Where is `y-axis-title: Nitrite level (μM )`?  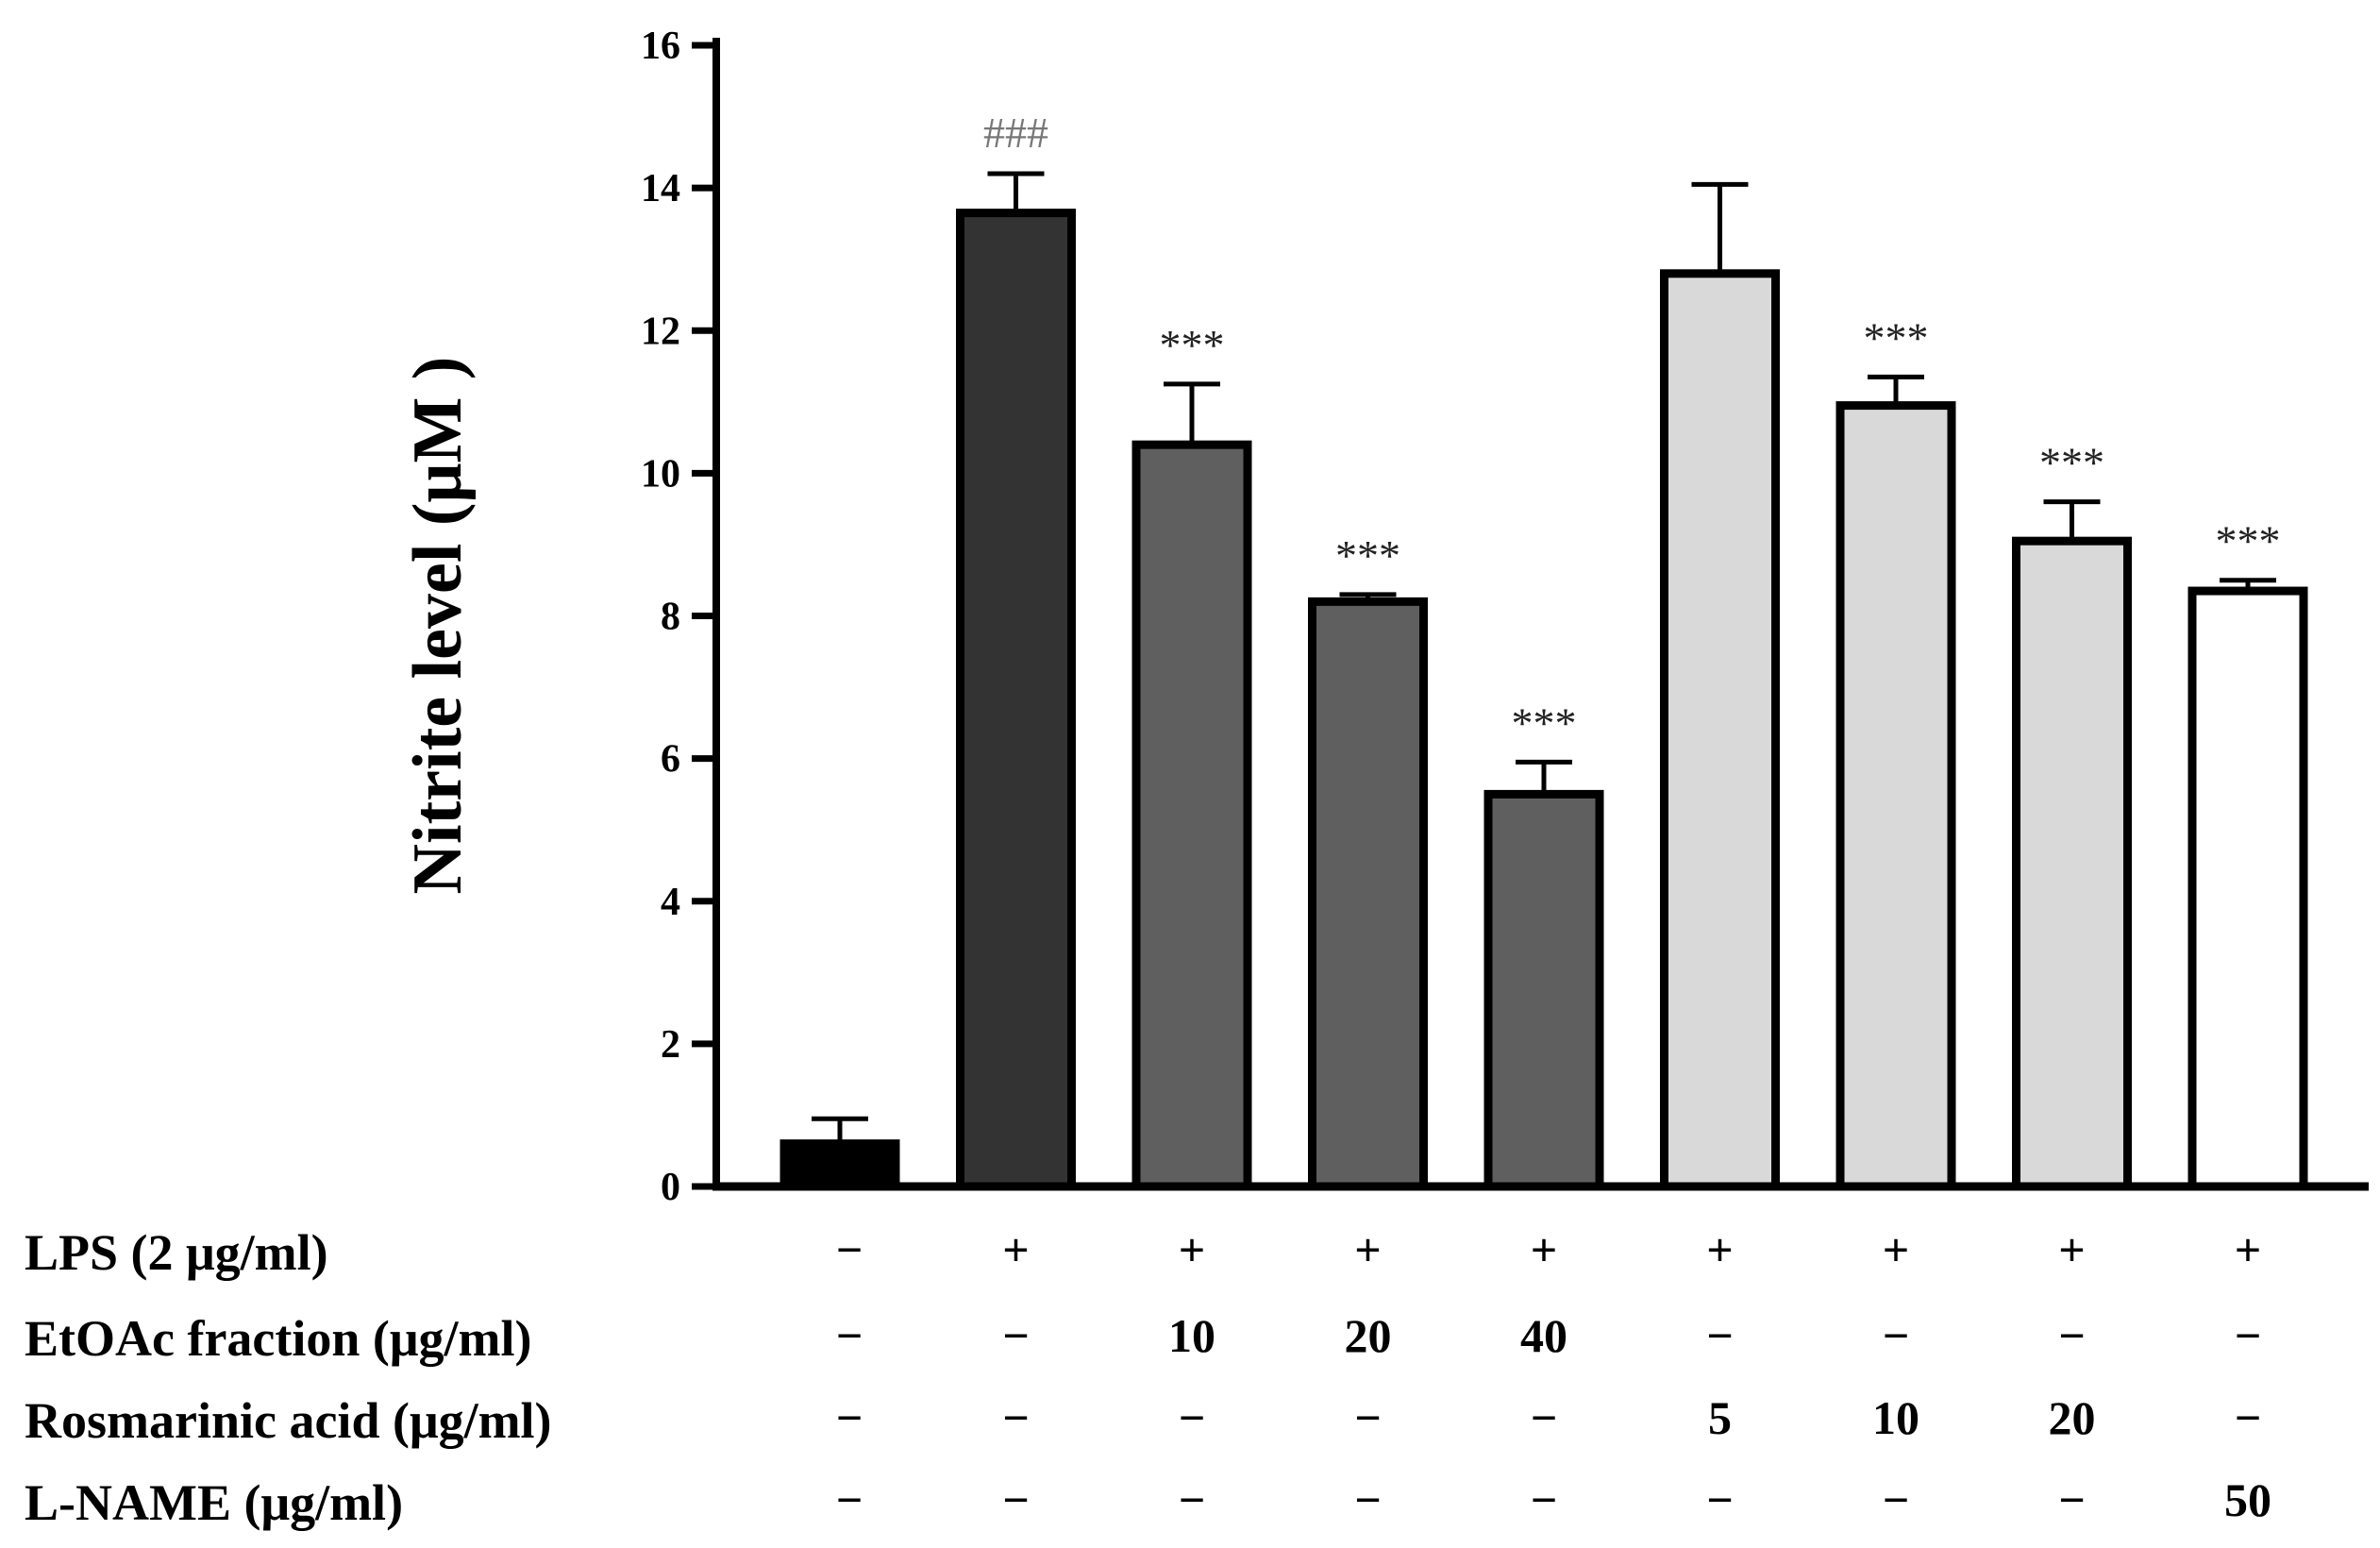
y-axis-title: Nitrite level (μM ) is located at coordinates (438, 626).